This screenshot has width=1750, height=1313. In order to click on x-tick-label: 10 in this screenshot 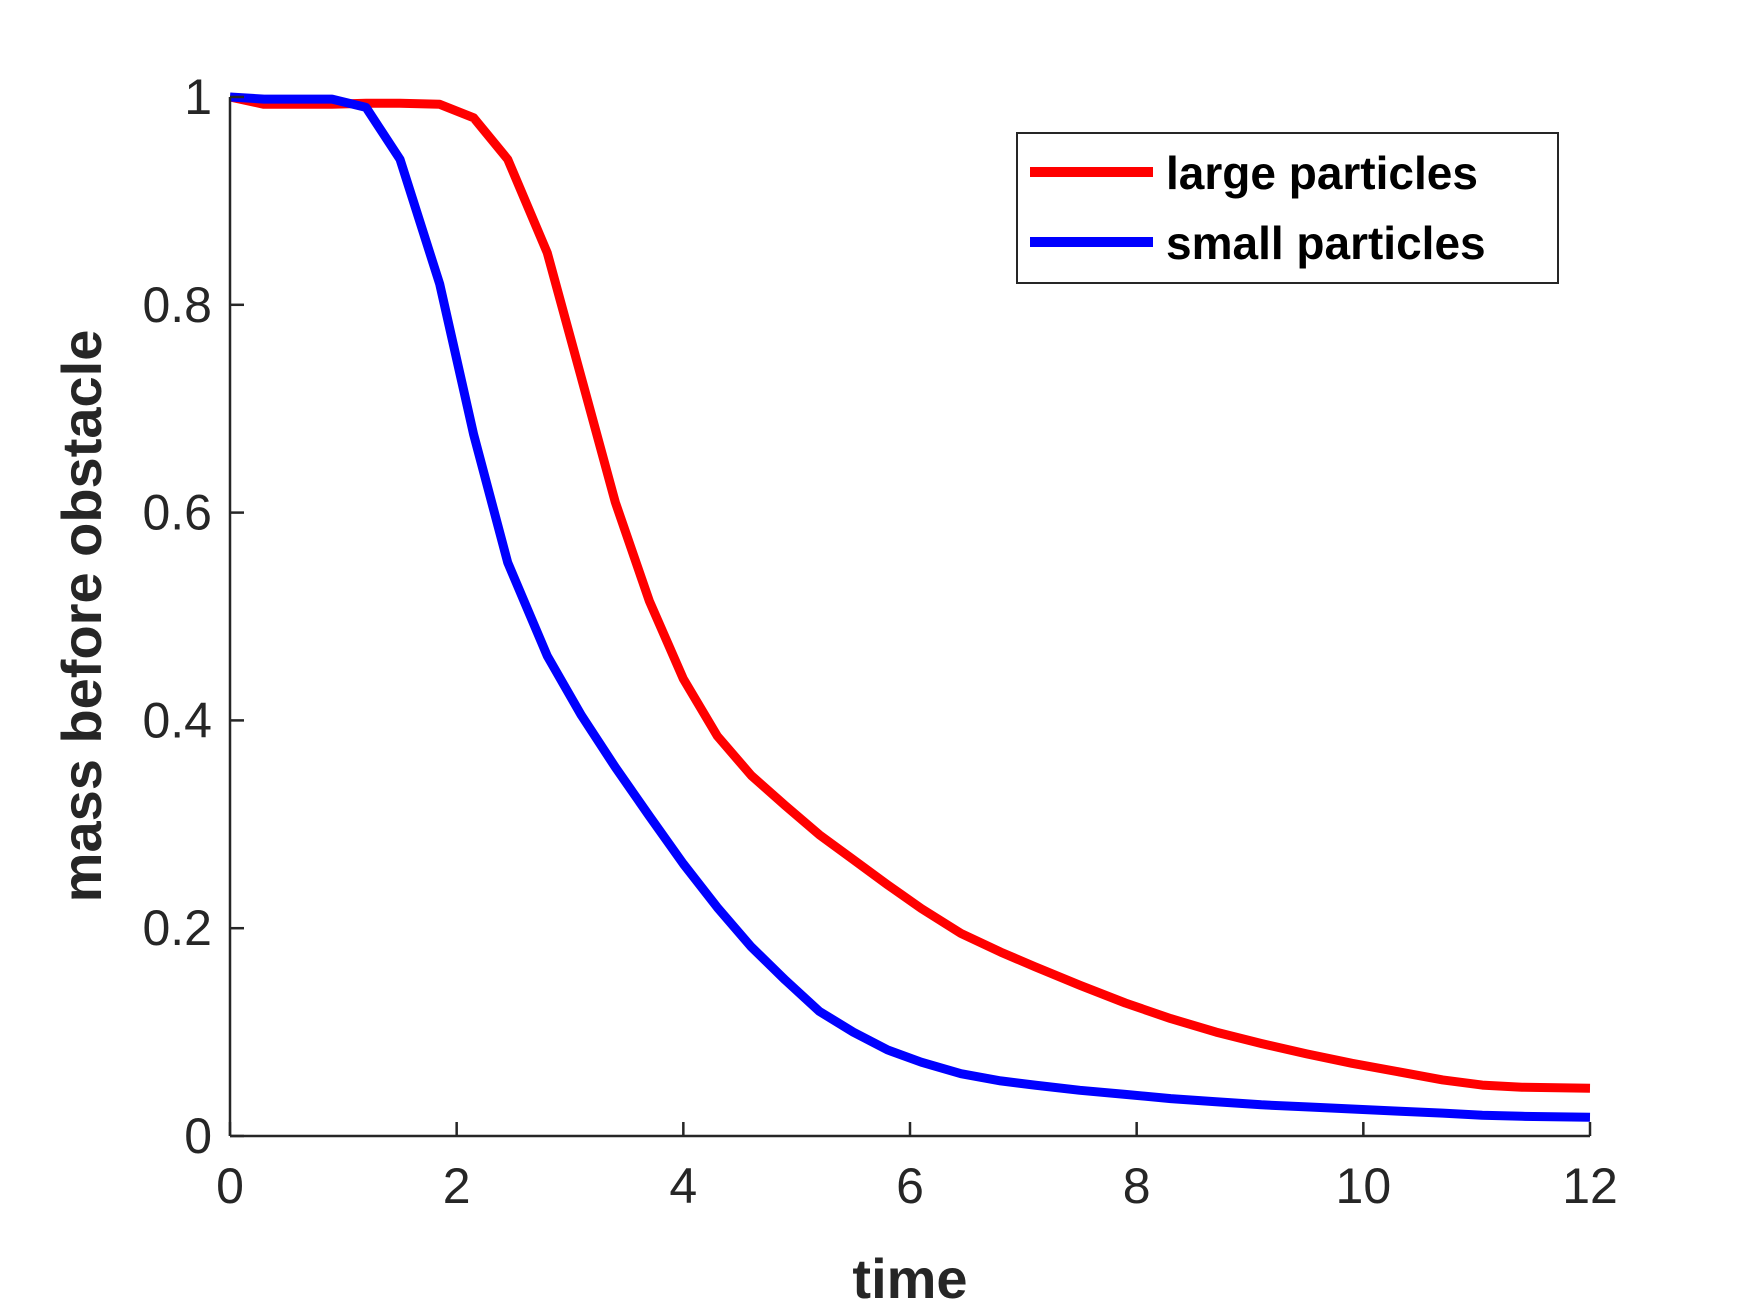, I will do `click(1364, 1186)`.